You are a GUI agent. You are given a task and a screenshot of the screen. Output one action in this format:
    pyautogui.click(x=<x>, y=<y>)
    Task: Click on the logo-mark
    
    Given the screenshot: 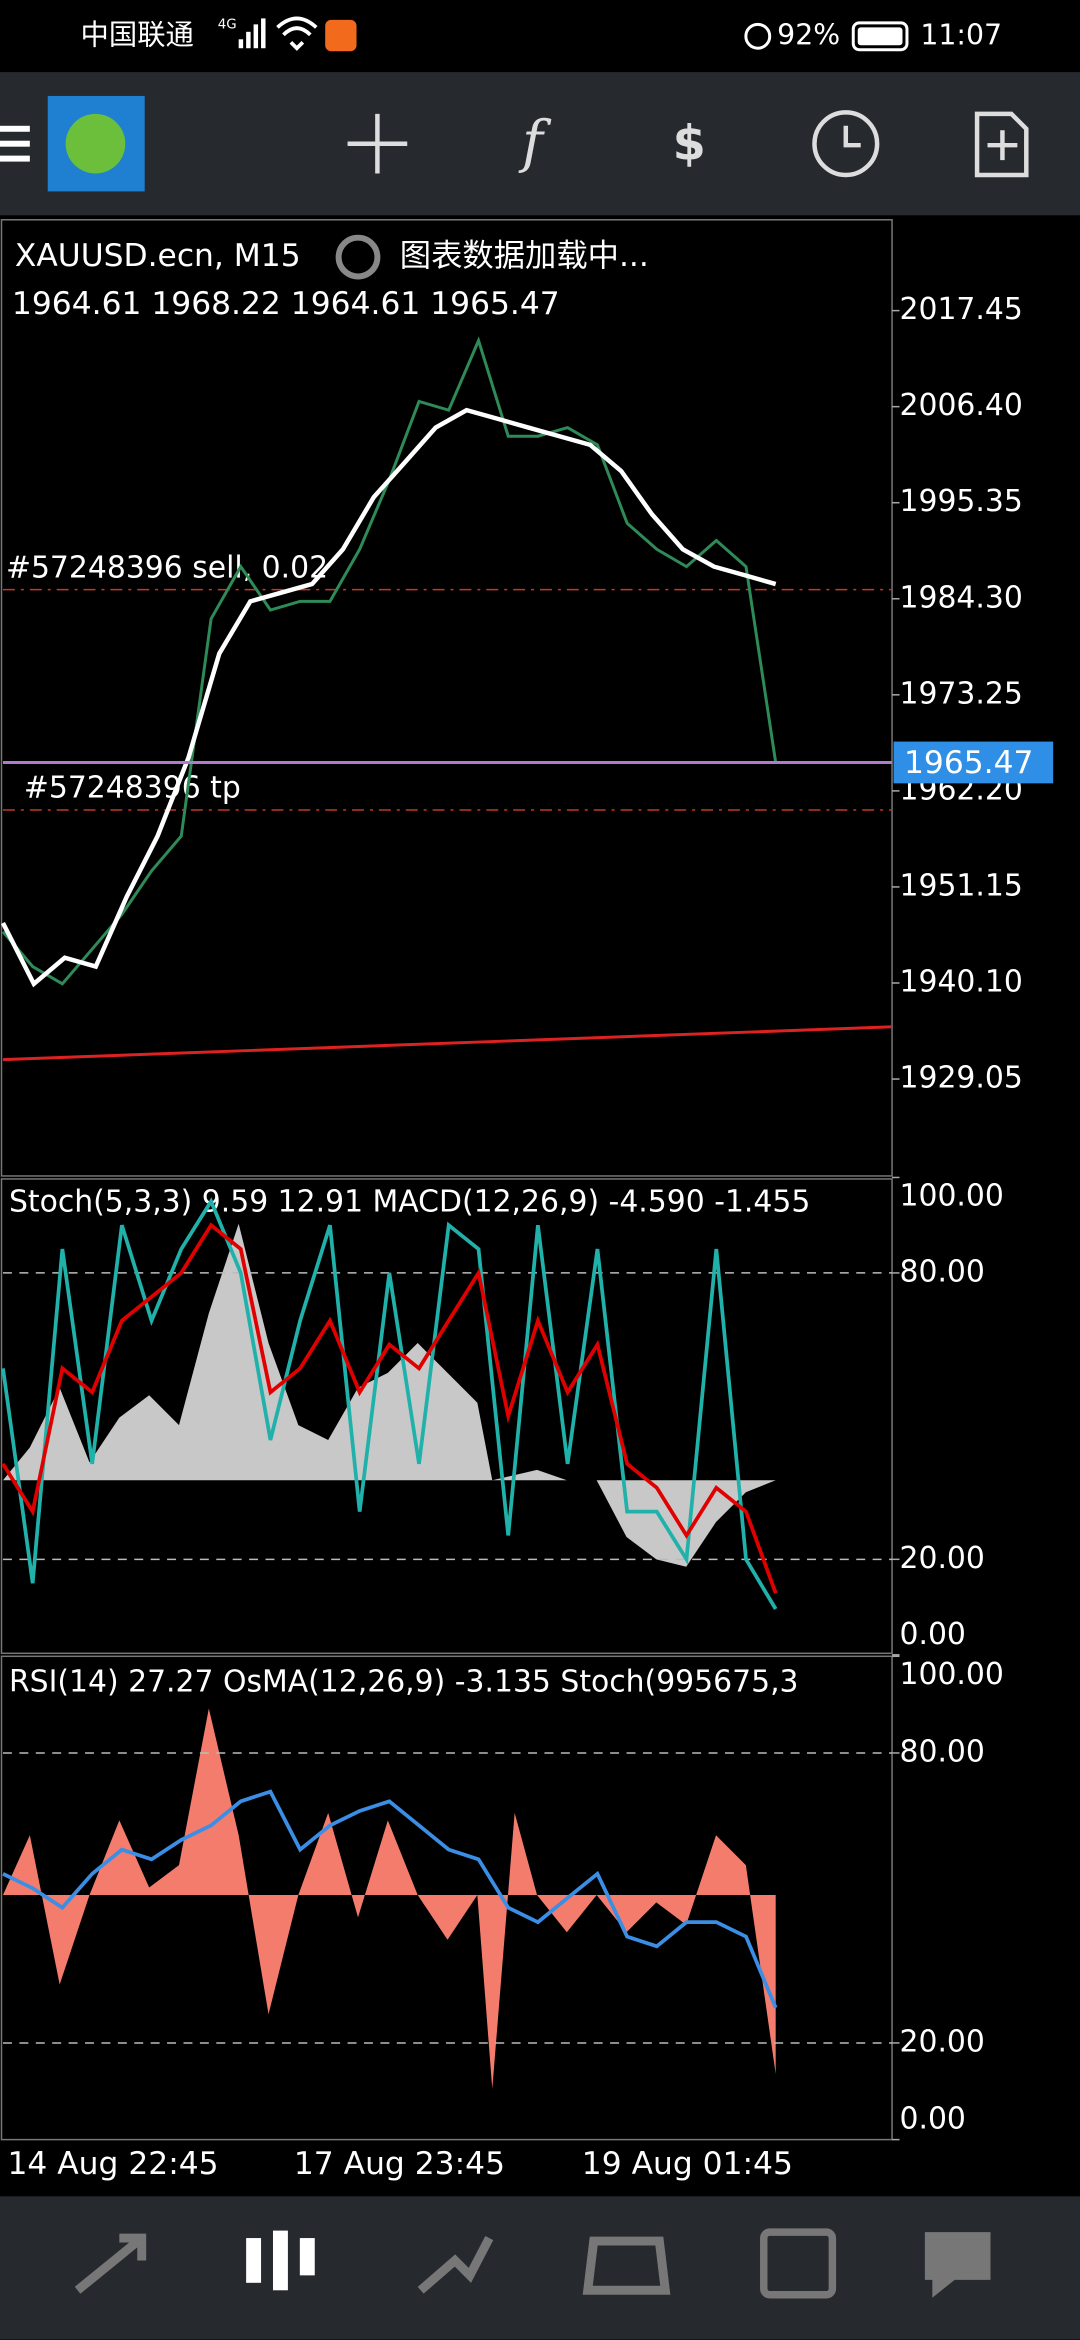 What is the action you would take?
    pyautogui.click(x=95, y=143)
    